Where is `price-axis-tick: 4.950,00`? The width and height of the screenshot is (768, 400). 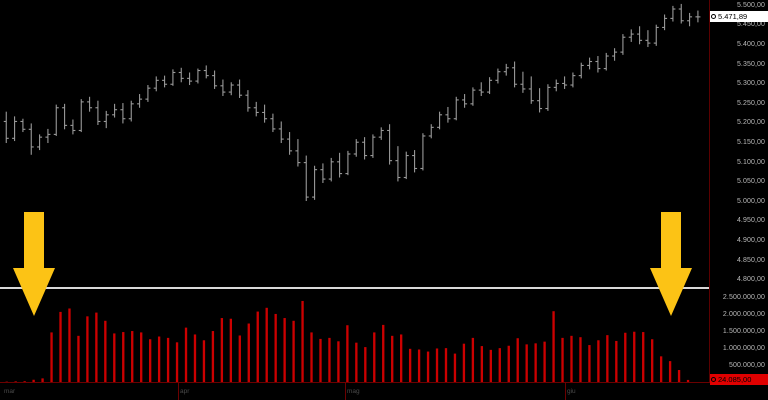
price-axis-tick: 4.950,00 is located at coordinates (750, 221).